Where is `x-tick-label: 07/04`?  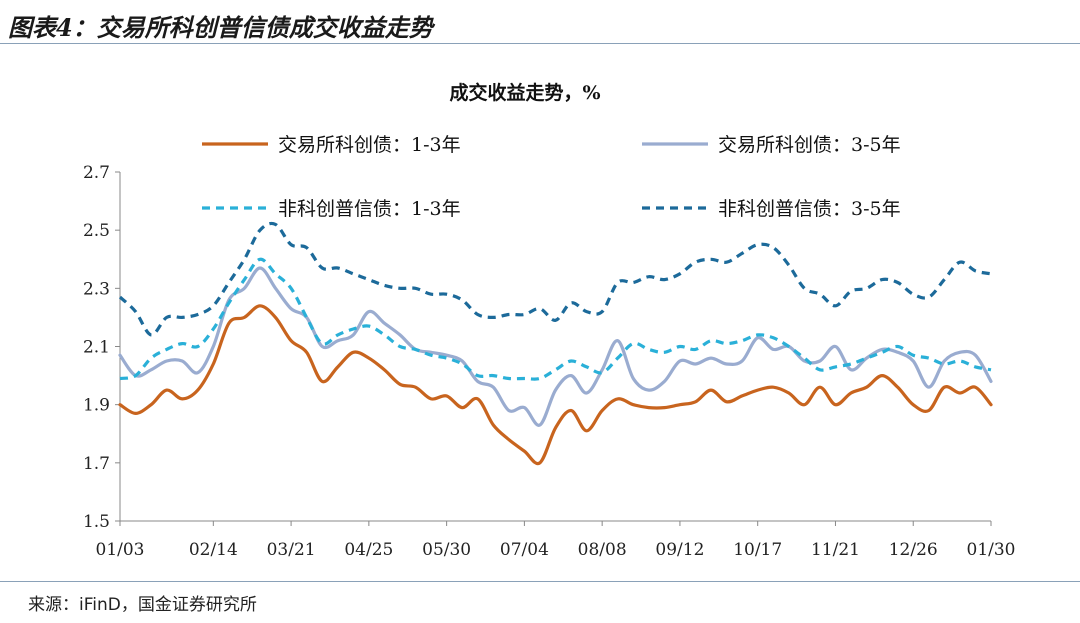 x-tick-label: 07/04 is located at coordinates (524, 550).